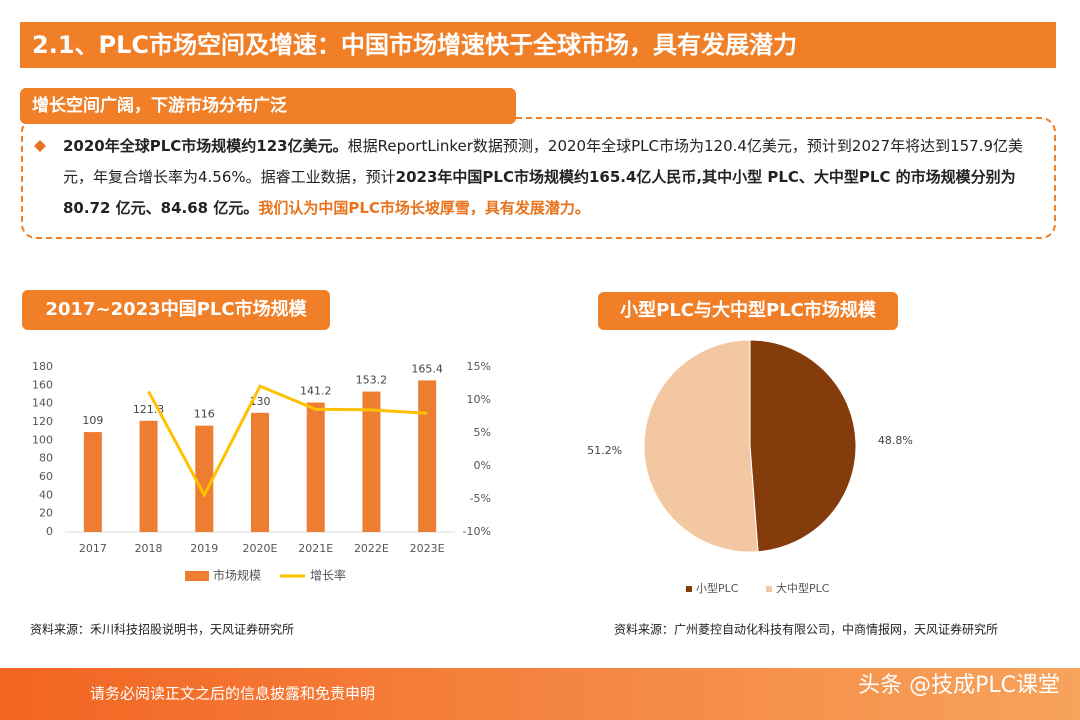 The image size is (1080, 720). Describe the element at coordinates (204, 414) in the screenshot. I see `data-label: 116` at that location.